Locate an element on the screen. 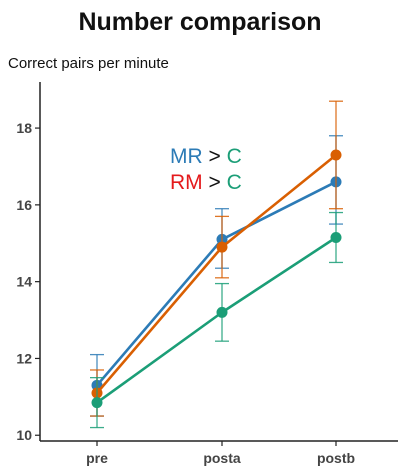 This screenshot has width=400, height=476. y-tick-label: 16 is located at coordinates (24, 205).